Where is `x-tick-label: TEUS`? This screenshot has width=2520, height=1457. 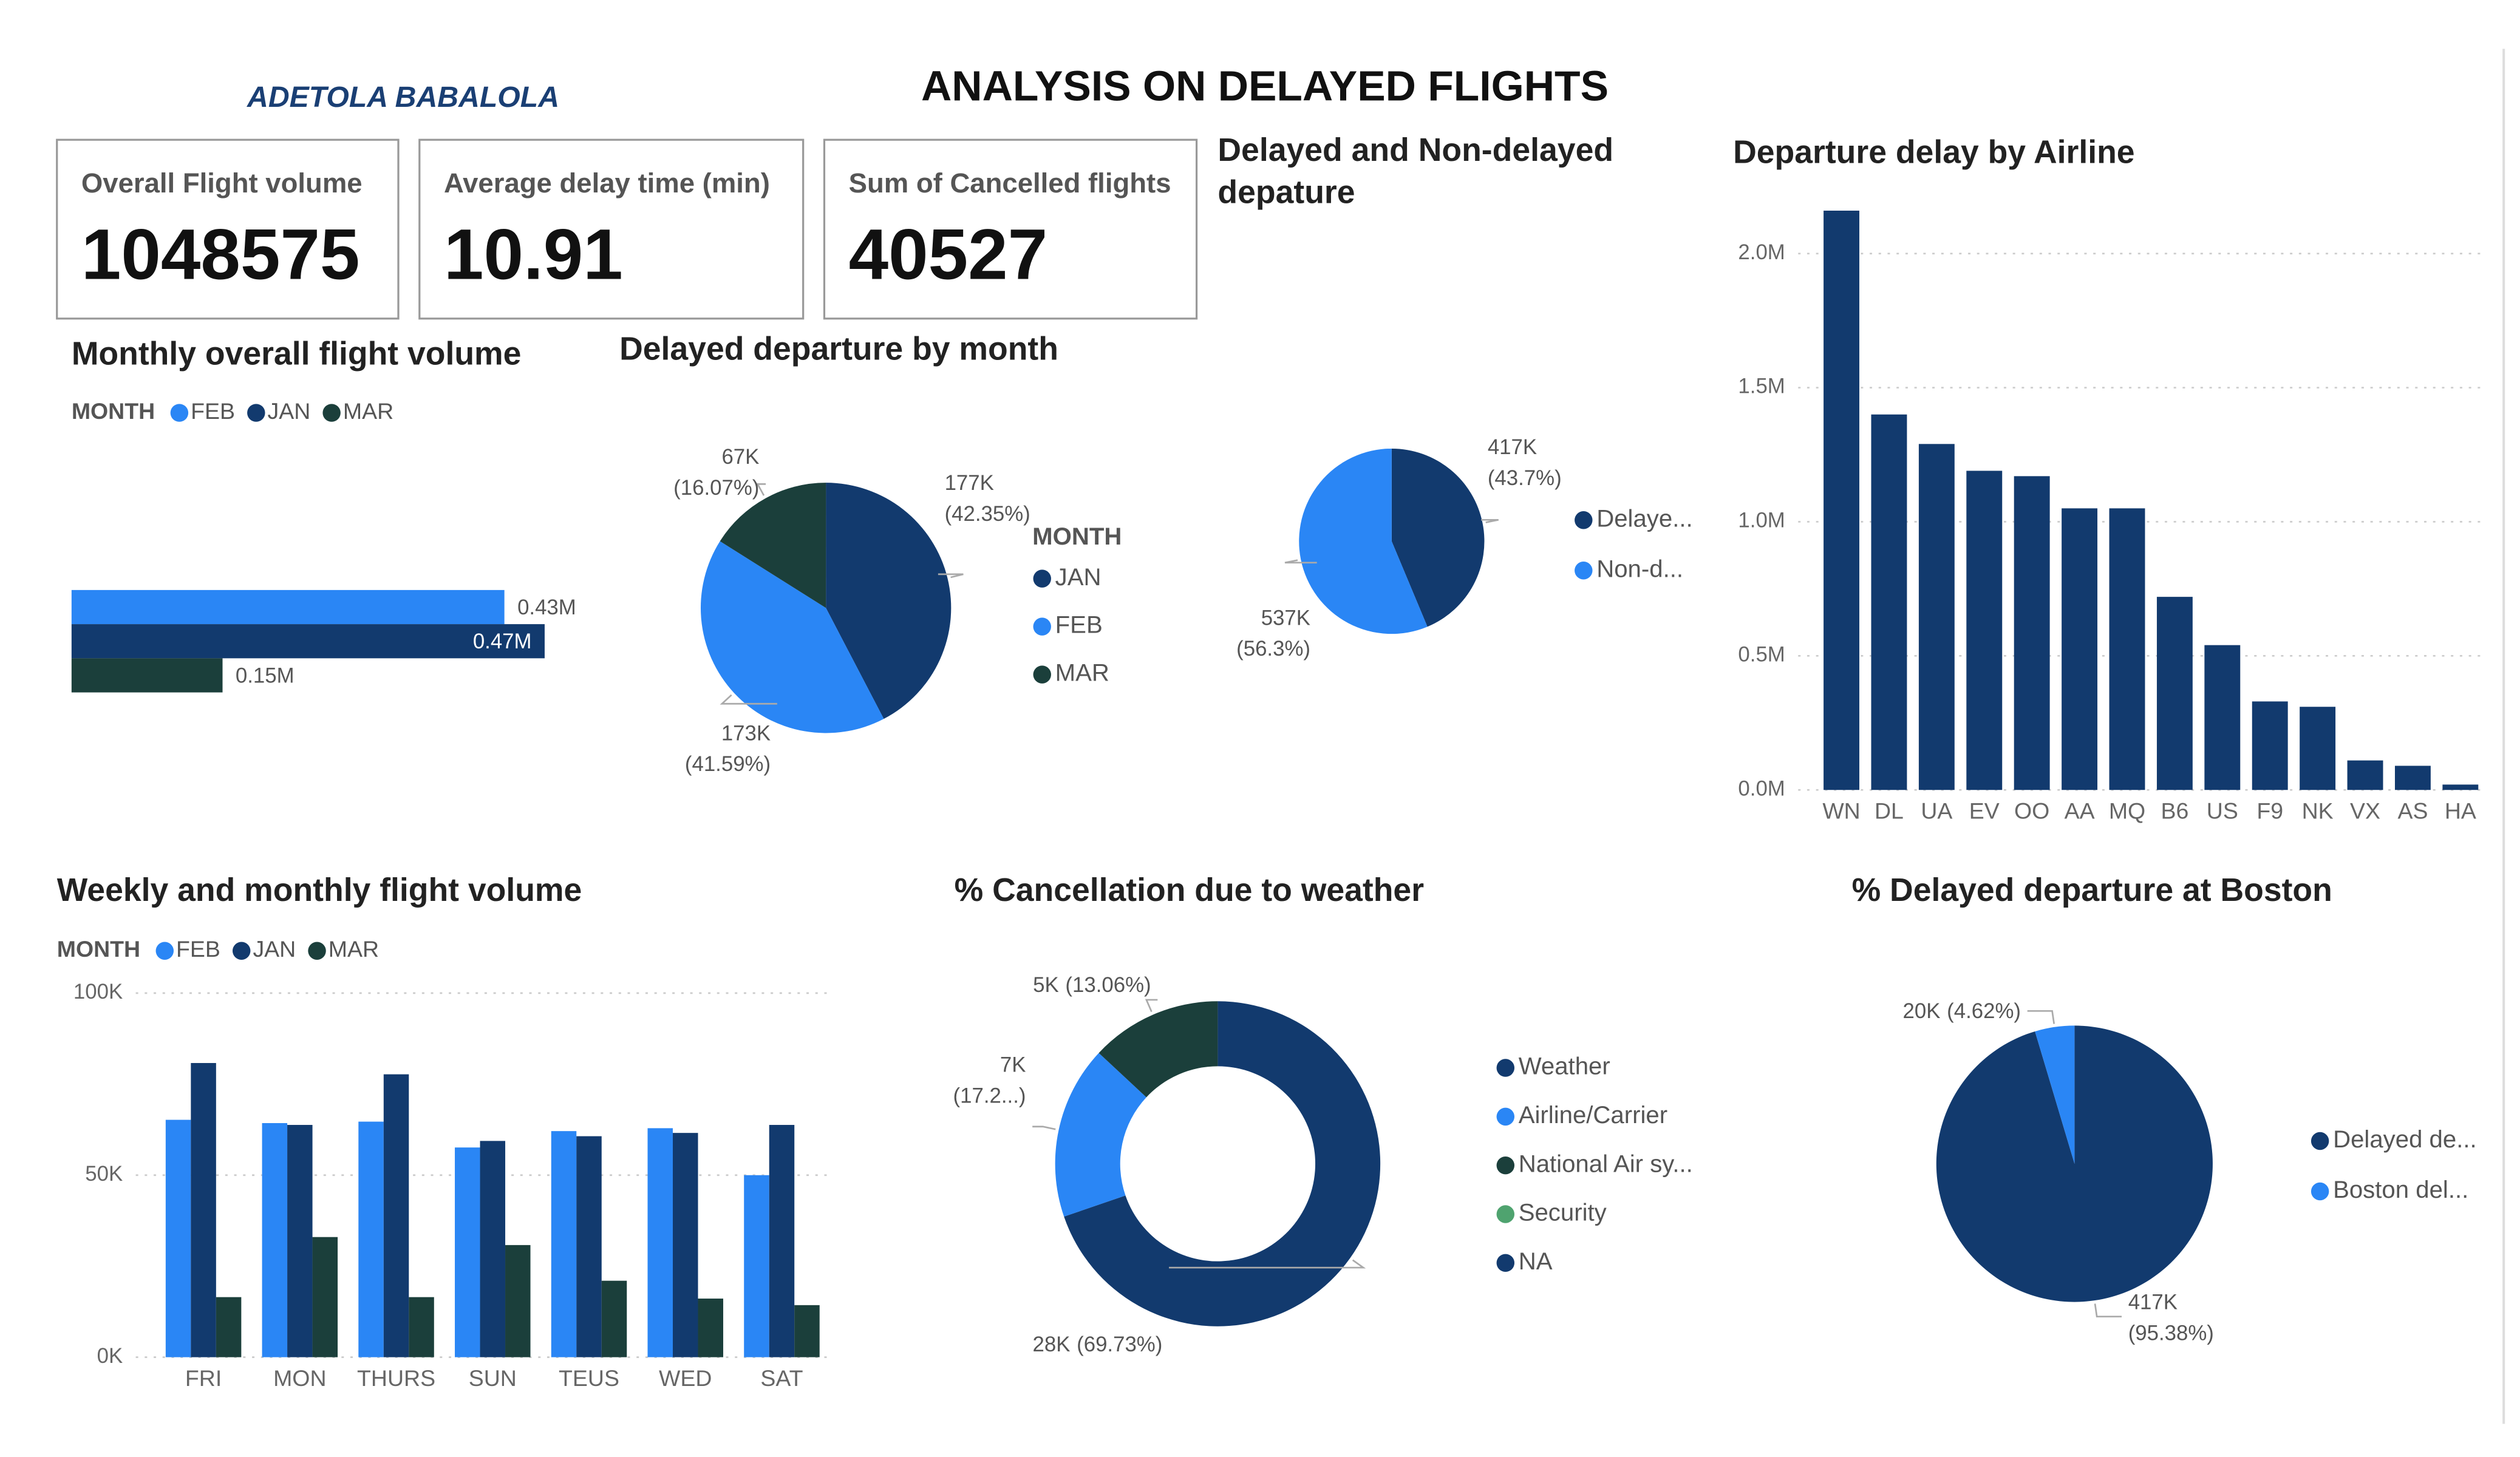 x-tick-label: TEUS is located at coordinates (589, 1378).